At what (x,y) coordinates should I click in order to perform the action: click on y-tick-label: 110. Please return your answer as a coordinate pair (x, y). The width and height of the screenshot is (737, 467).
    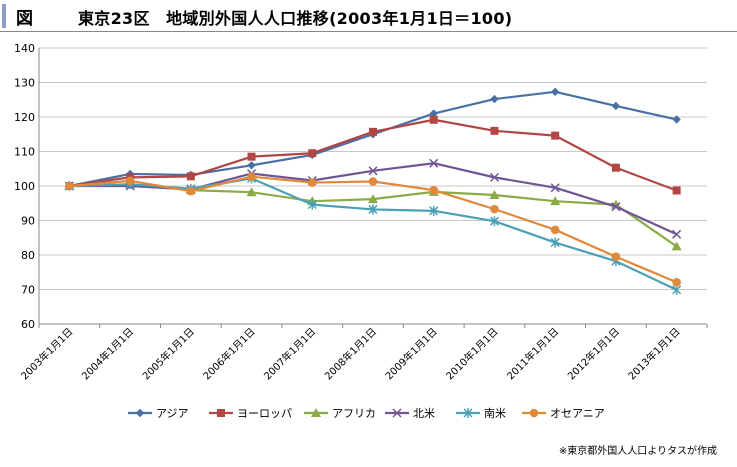
    Looking at the image, I should click on (24, 152).